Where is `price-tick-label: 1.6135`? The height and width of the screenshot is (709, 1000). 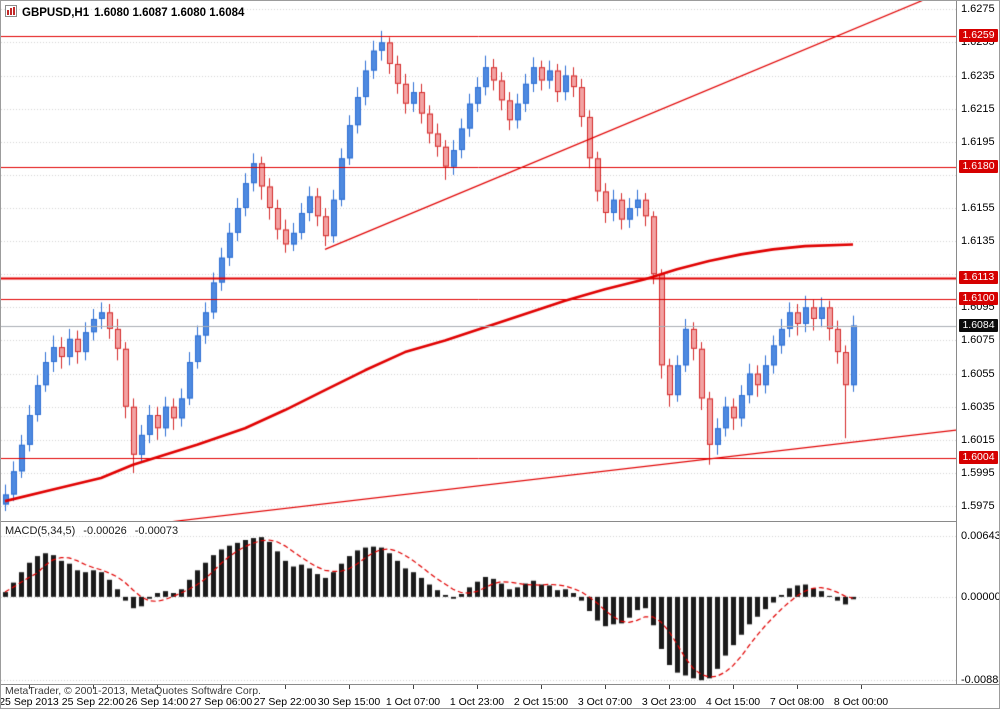
price-tick-label: 1.6135 is located at coordinates (978, 241).